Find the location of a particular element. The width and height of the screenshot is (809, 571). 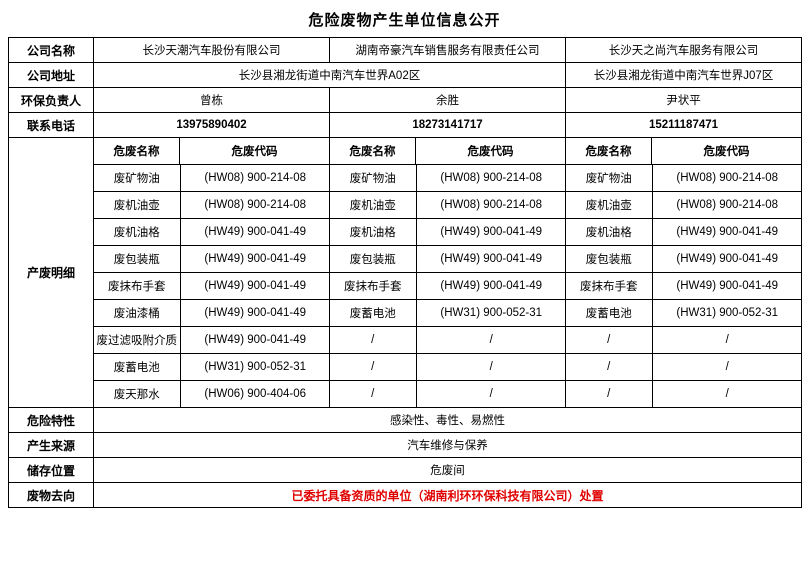

row-label-disposal: 废物去向 is located at coordinates (51, 495).